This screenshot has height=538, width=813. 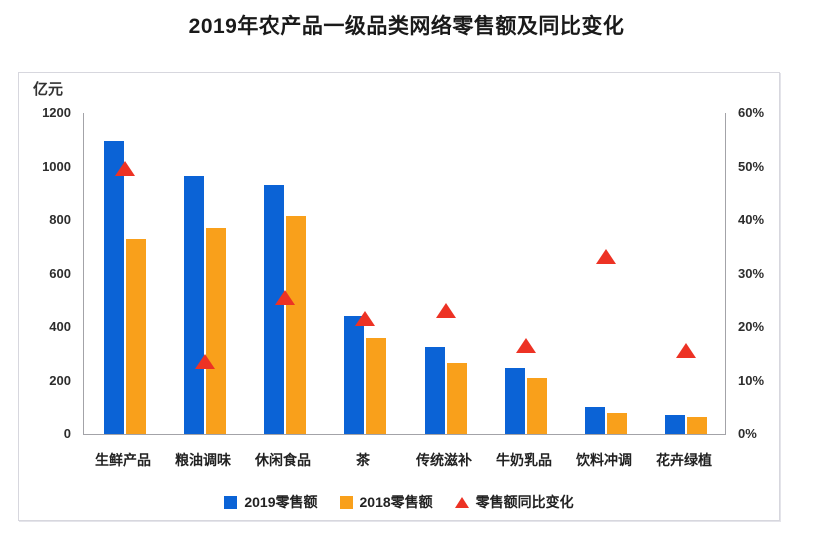 I want to click on chart-title: 2019年农产品一级品类网络零售额及同比变化, so click(x=406, y=26).